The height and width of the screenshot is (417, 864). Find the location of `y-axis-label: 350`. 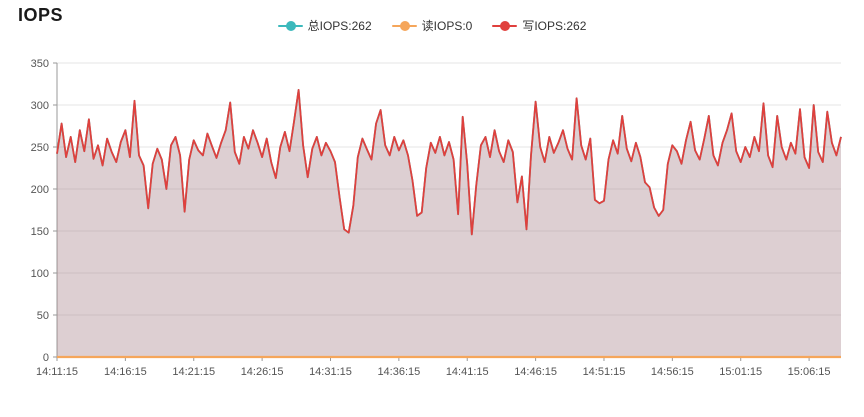

y-axis-label: 350 is located at coordinates (40, 64).